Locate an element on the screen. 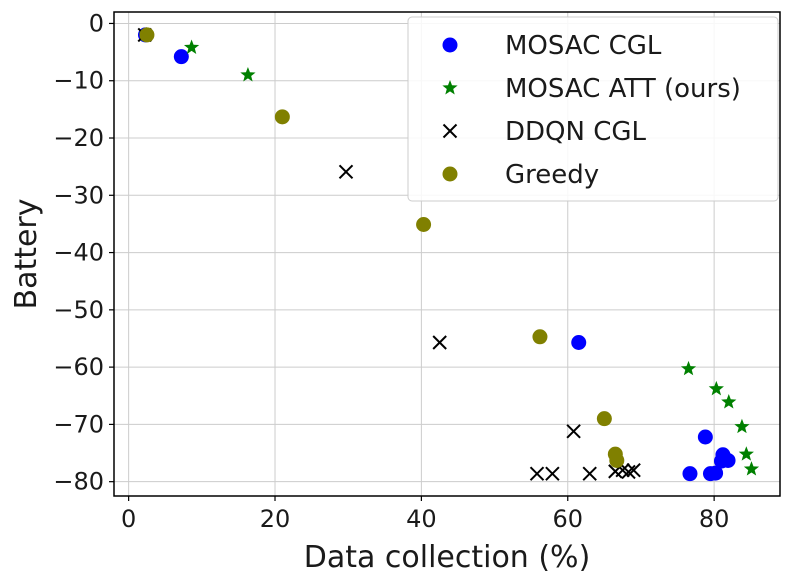 This screenshot has height=588, width=793. legend-label-mosac-att-ours: MOSAC ATT (ours) is located at coordinates (623, 89).